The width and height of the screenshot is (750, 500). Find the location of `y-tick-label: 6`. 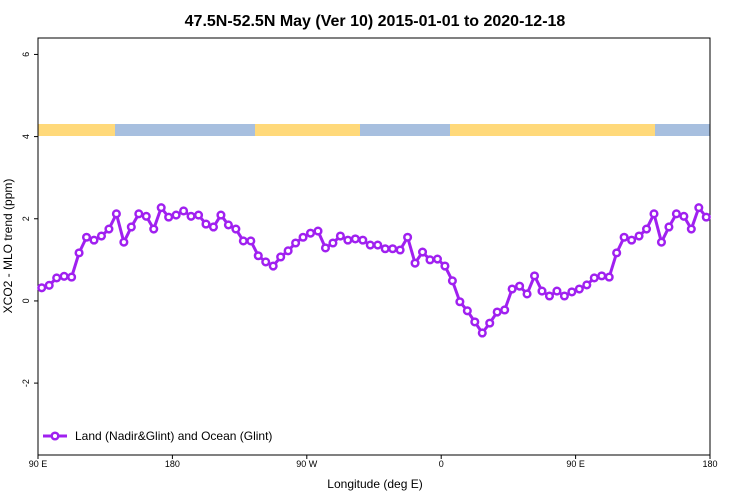

y-tick-label: 6 is located at coordinates (26, 54).